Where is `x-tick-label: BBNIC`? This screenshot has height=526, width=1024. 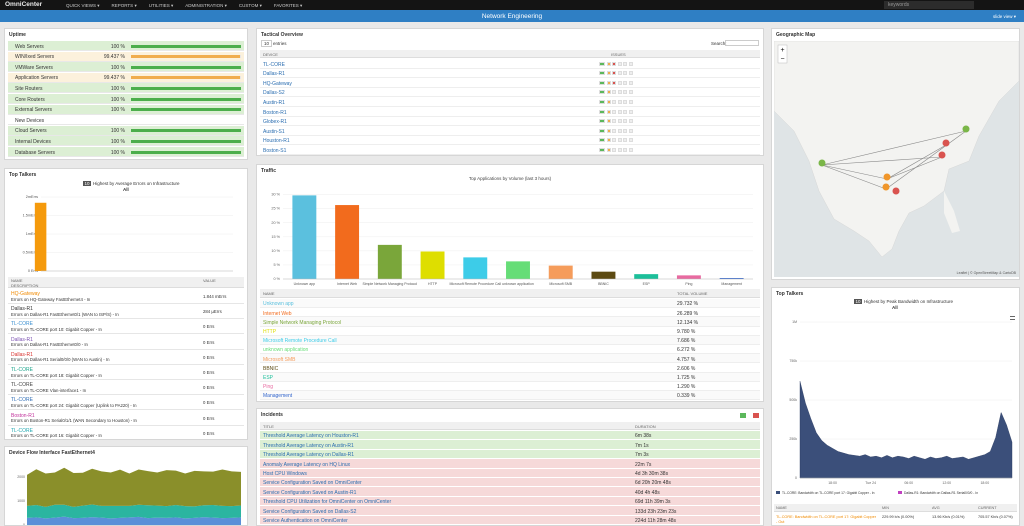
x-tick-label: BBNIC is located at coordinates (603, 284).